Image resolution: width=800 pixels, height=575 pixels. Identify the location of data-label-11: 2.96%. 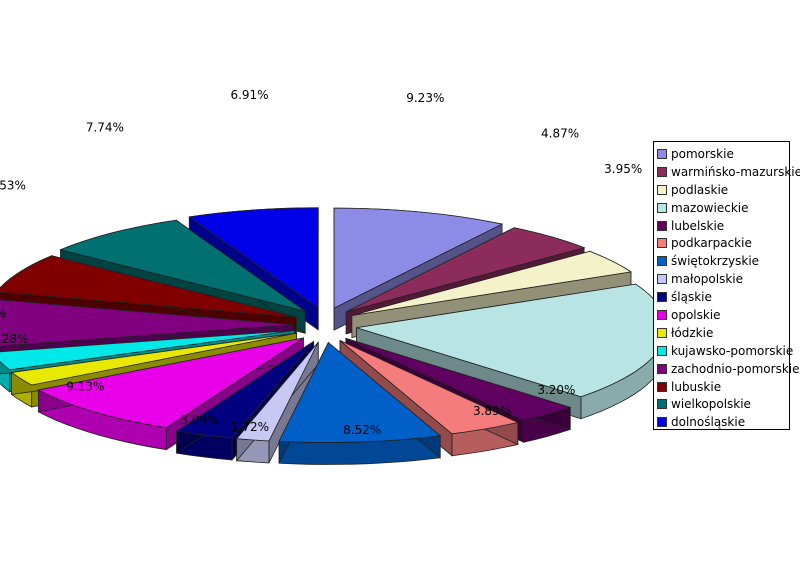
(3, 313).